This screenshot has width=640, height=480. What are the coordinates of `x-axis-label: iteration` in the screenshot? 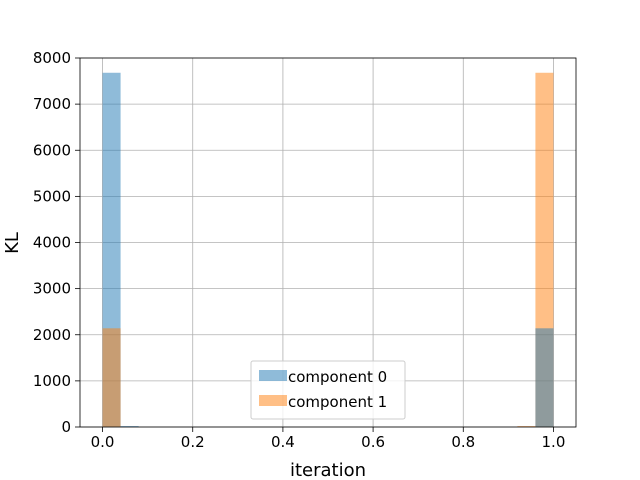 It's located at (328, 470).